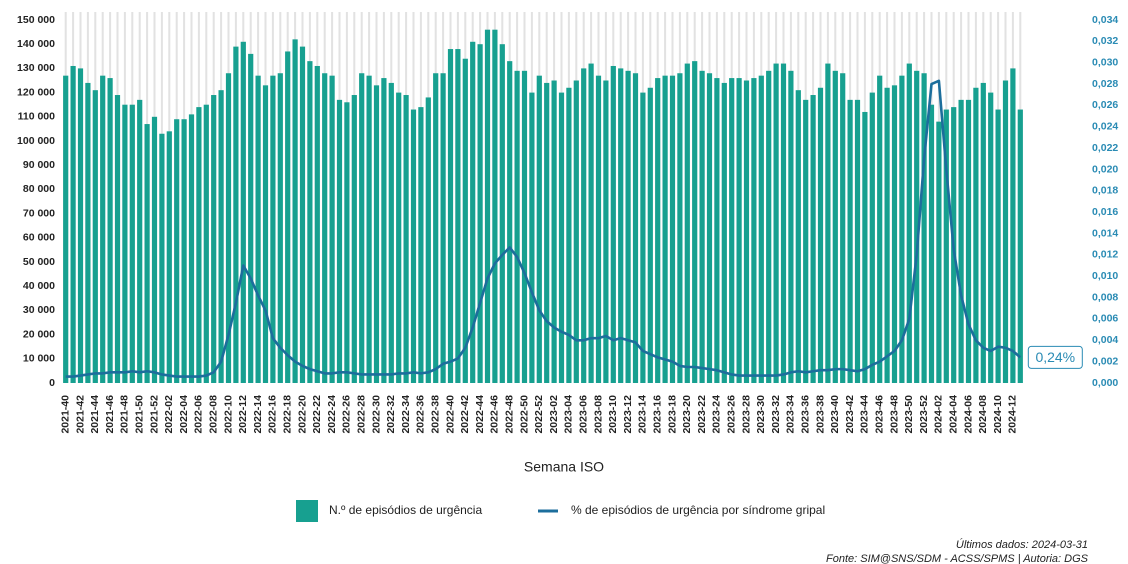 The width and height of the screenshot is (1128, 564). Describe the element at coordinates (36, 92) in the screenshot. I see `y-tick-label: 120 000` at that location.